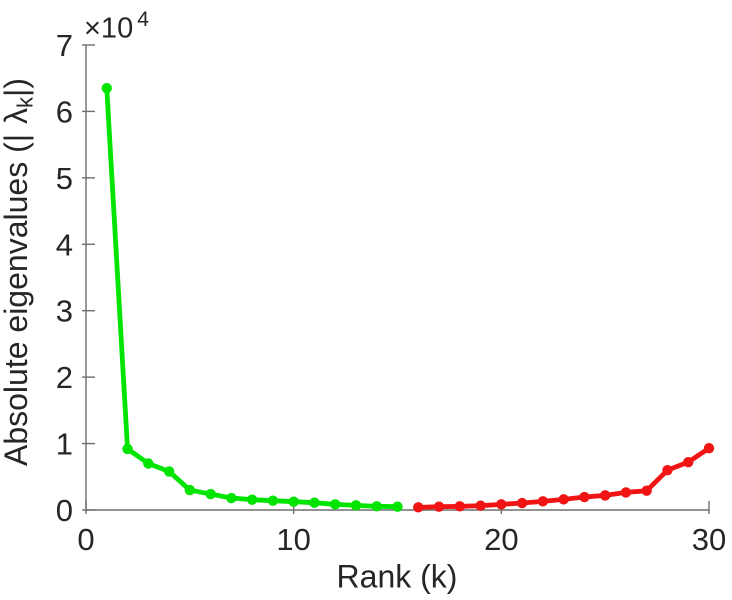  Describe the element at coordinates (501, 539) in the screenshot. I see `x-tick-label: 20` at that location.